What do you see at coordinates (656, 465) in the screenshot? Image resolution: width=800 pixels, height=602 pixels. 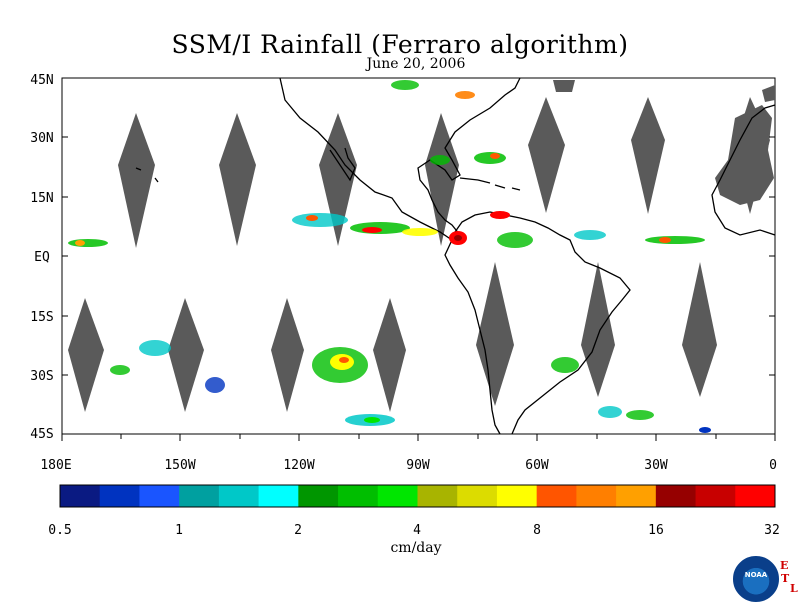 I see `lon-label: 30W` at bounding box center [656, 465].